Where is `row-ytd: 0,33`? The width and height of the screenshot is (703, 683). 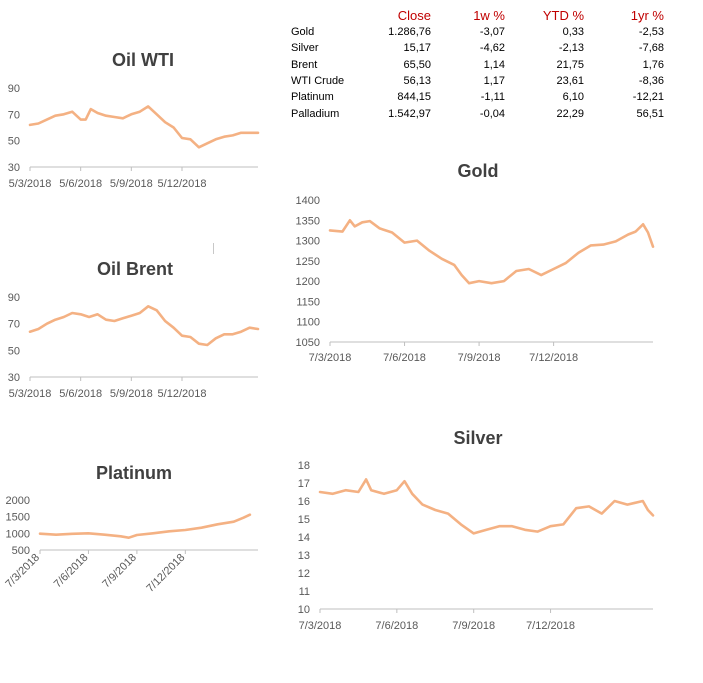 row-ytd: 0,33 is located at coordinates (573, 32).